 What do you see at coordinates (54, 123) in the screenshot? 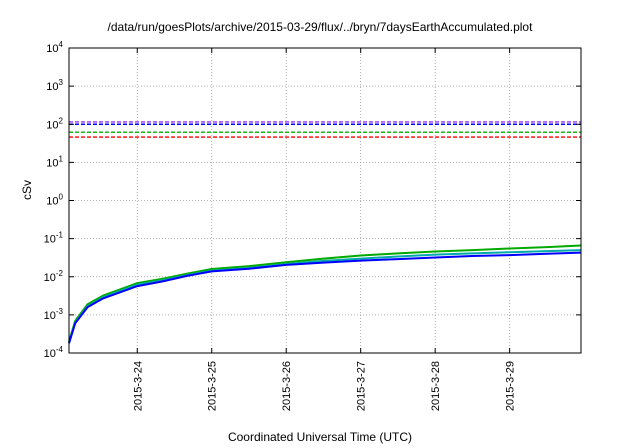
I see `y-tick-label: 10²` at bounding box center [54, 123].